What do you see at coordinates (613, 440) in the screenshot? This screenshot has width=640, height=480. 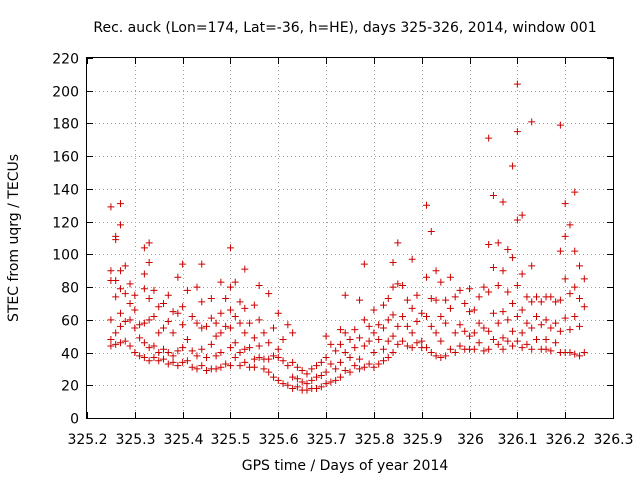 I see `x-tick-label: 326.3` at bounding box center [613, 440].